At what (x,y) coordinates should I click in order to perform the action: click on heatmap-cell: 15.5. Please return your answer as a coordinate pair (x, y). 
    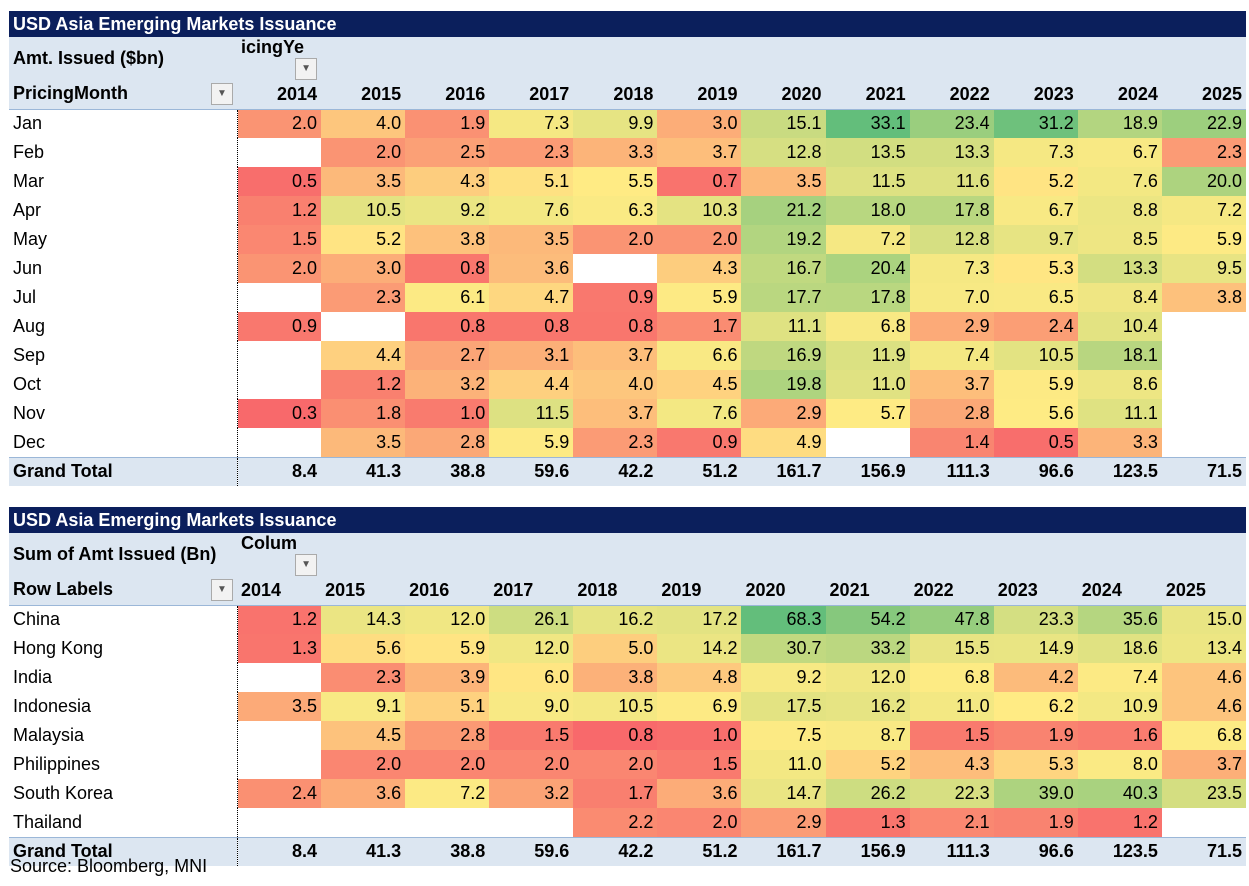
    Looking at the image, I should click on (951, 648).